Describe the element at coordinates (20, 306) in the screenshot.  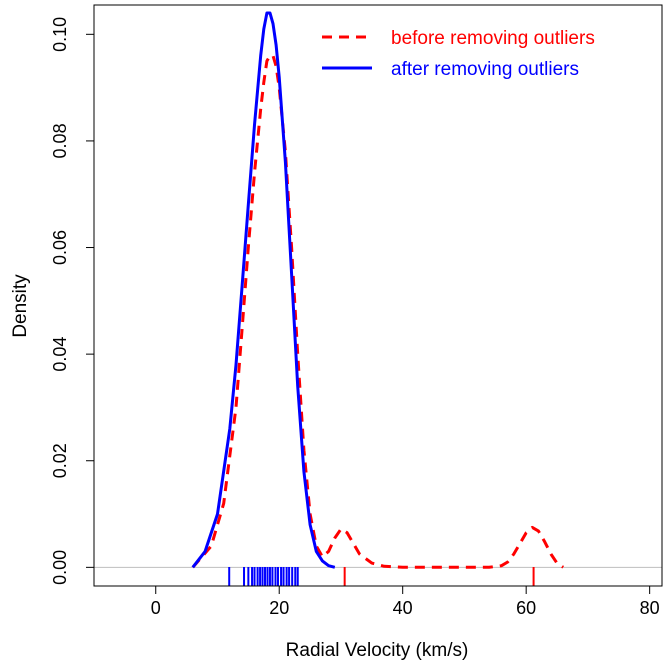
I see `y-axis-label: Density` at that location.